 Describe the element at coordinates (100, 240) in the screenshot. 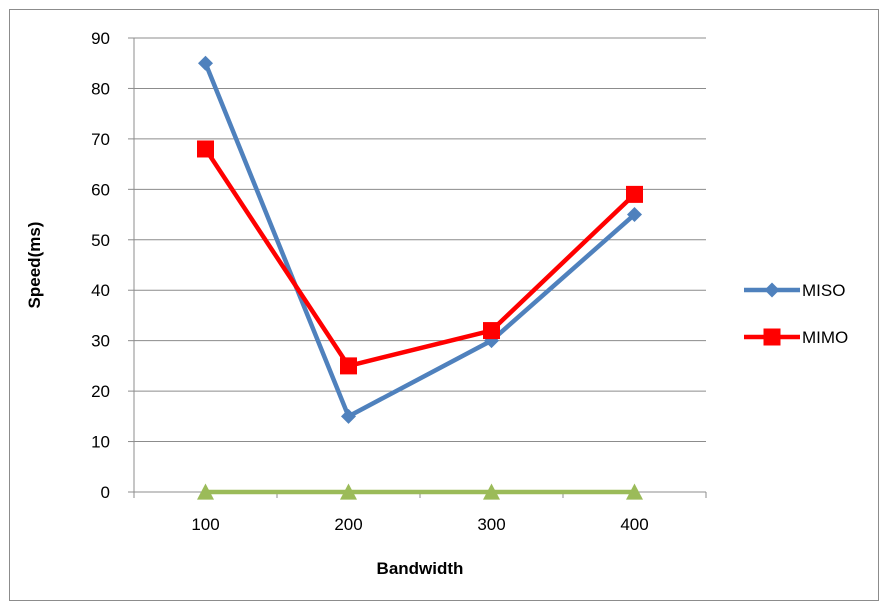

I see `y-tick-label: 50` at that location.